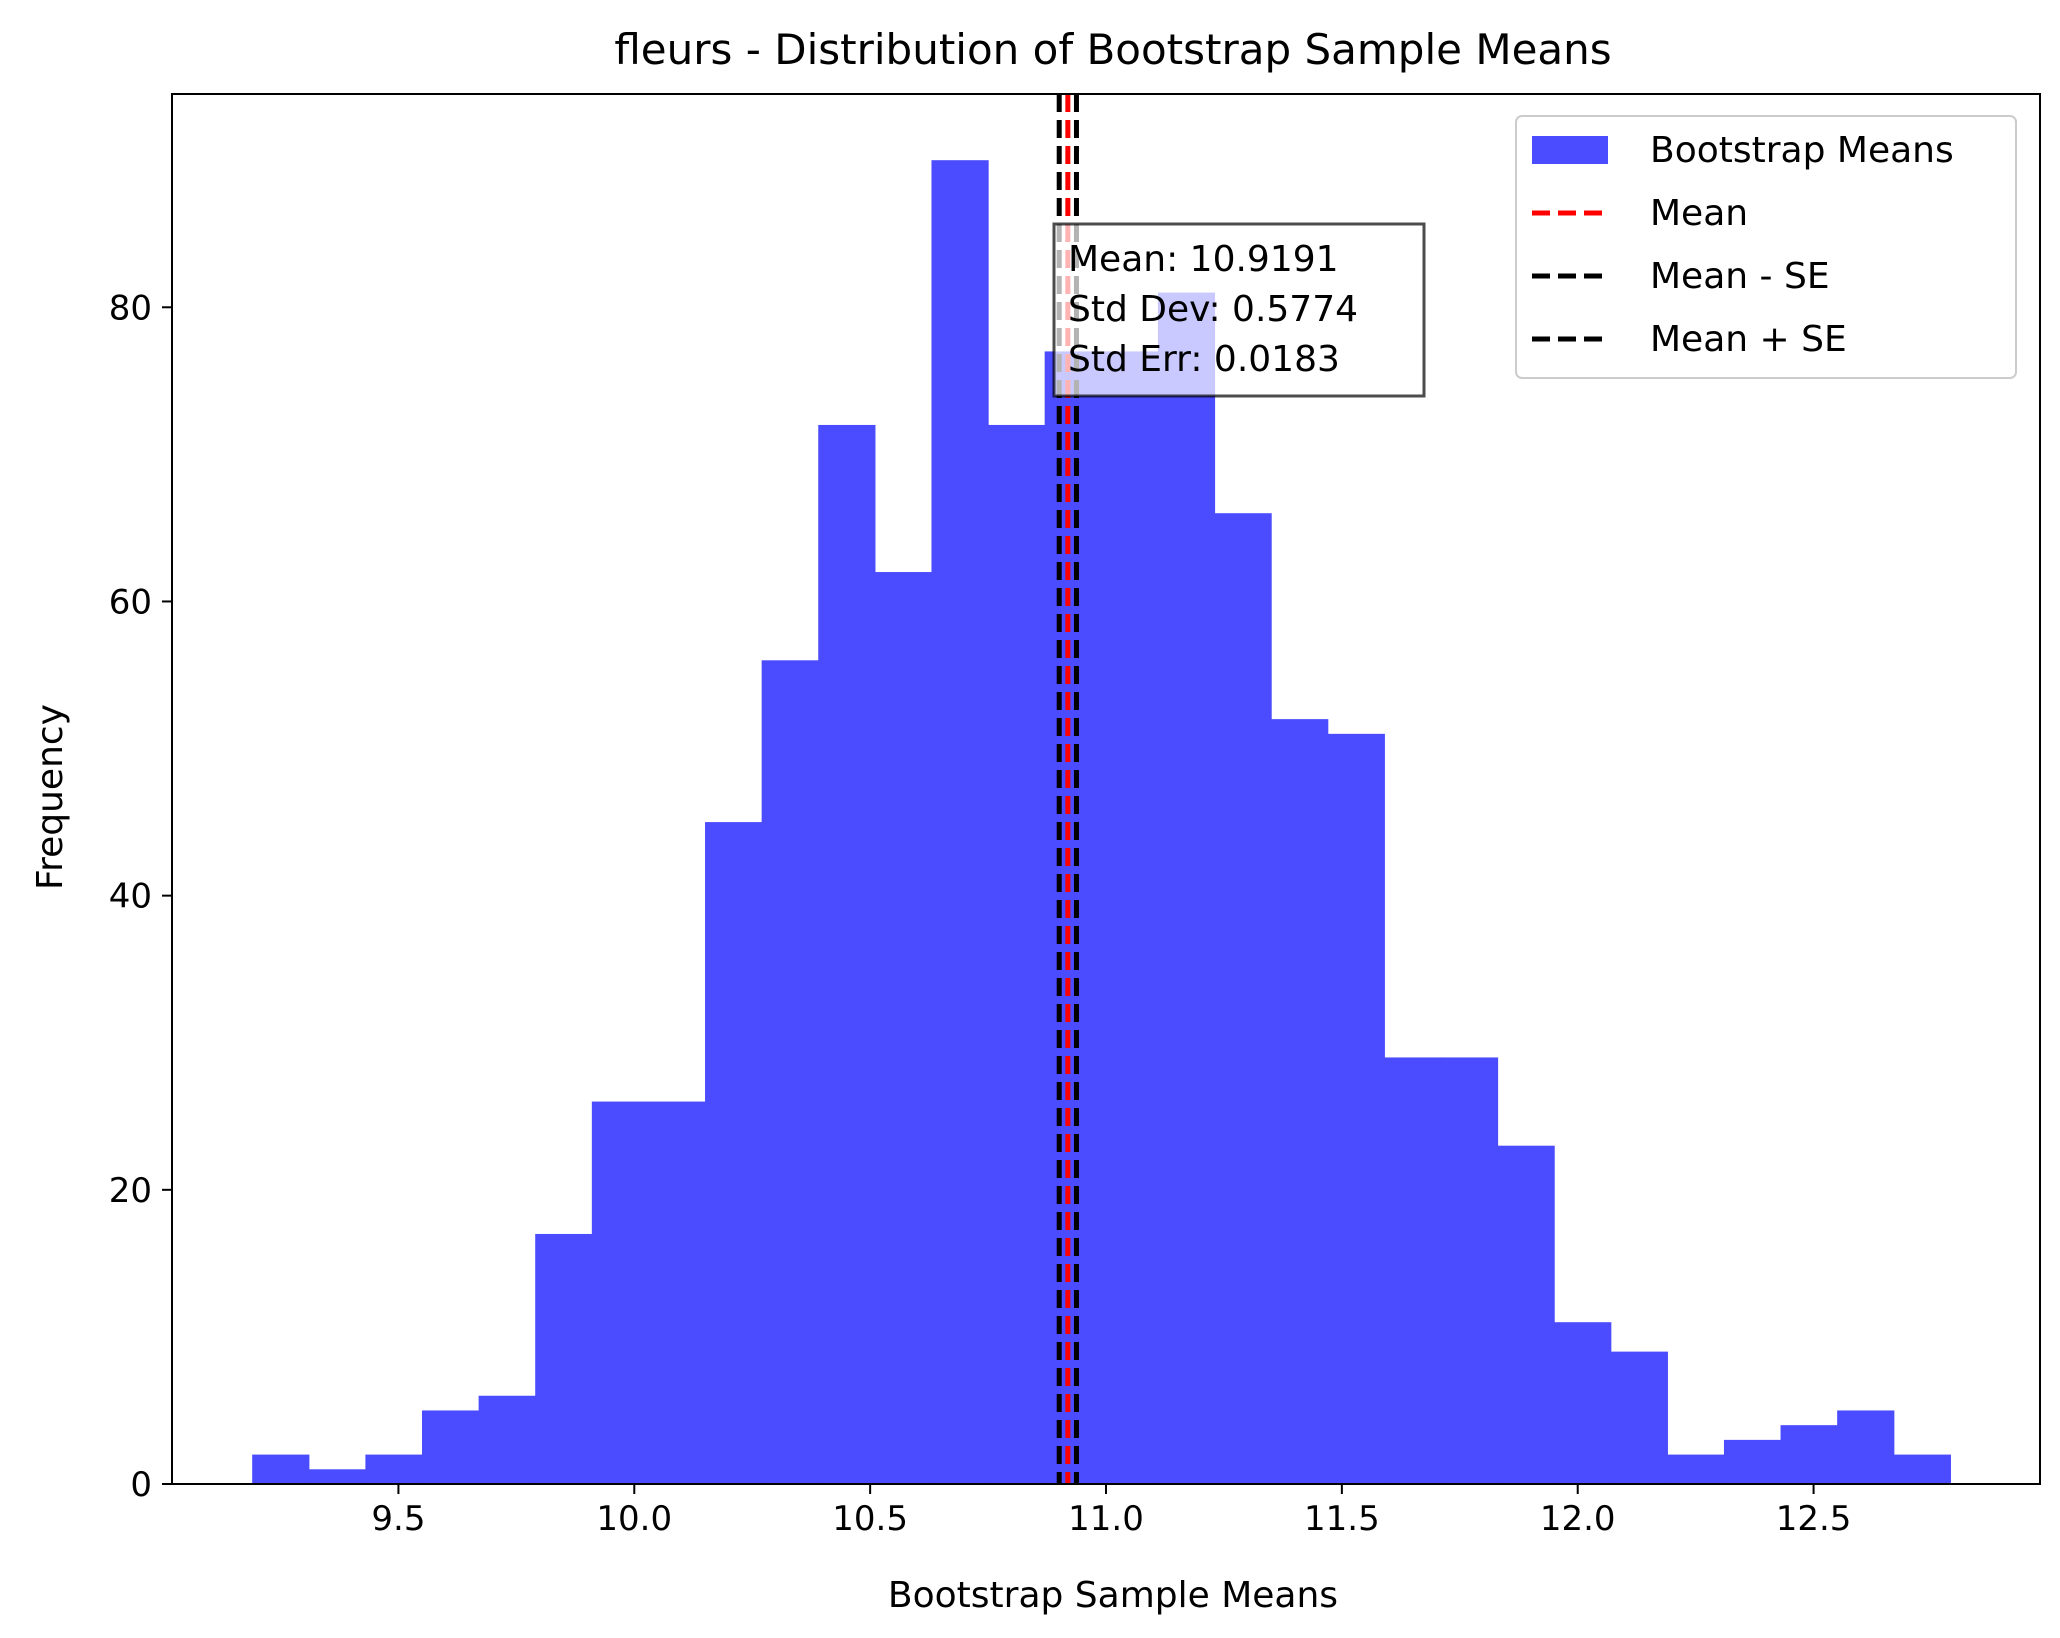 This screenshot has width=2060, height=1638. What do you see at coordinates (130, 1191) in the screenshot?
I see `y-tick-label: 20` at bounding box center [130, 1191].